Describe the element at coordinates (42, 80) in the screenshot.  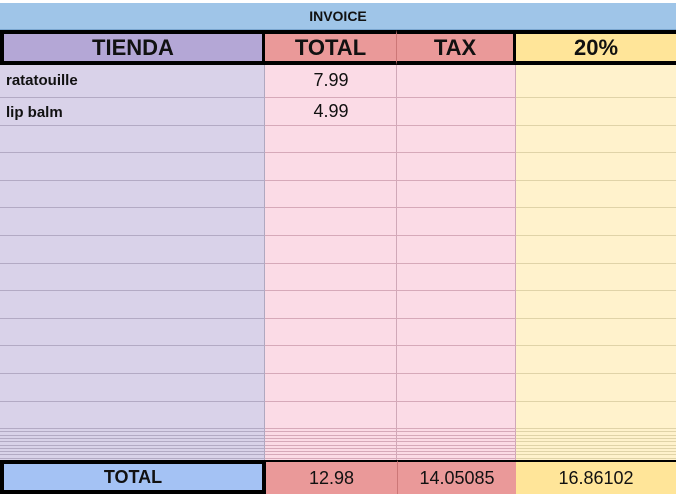
I see `row-item: ratatouille` at that location.